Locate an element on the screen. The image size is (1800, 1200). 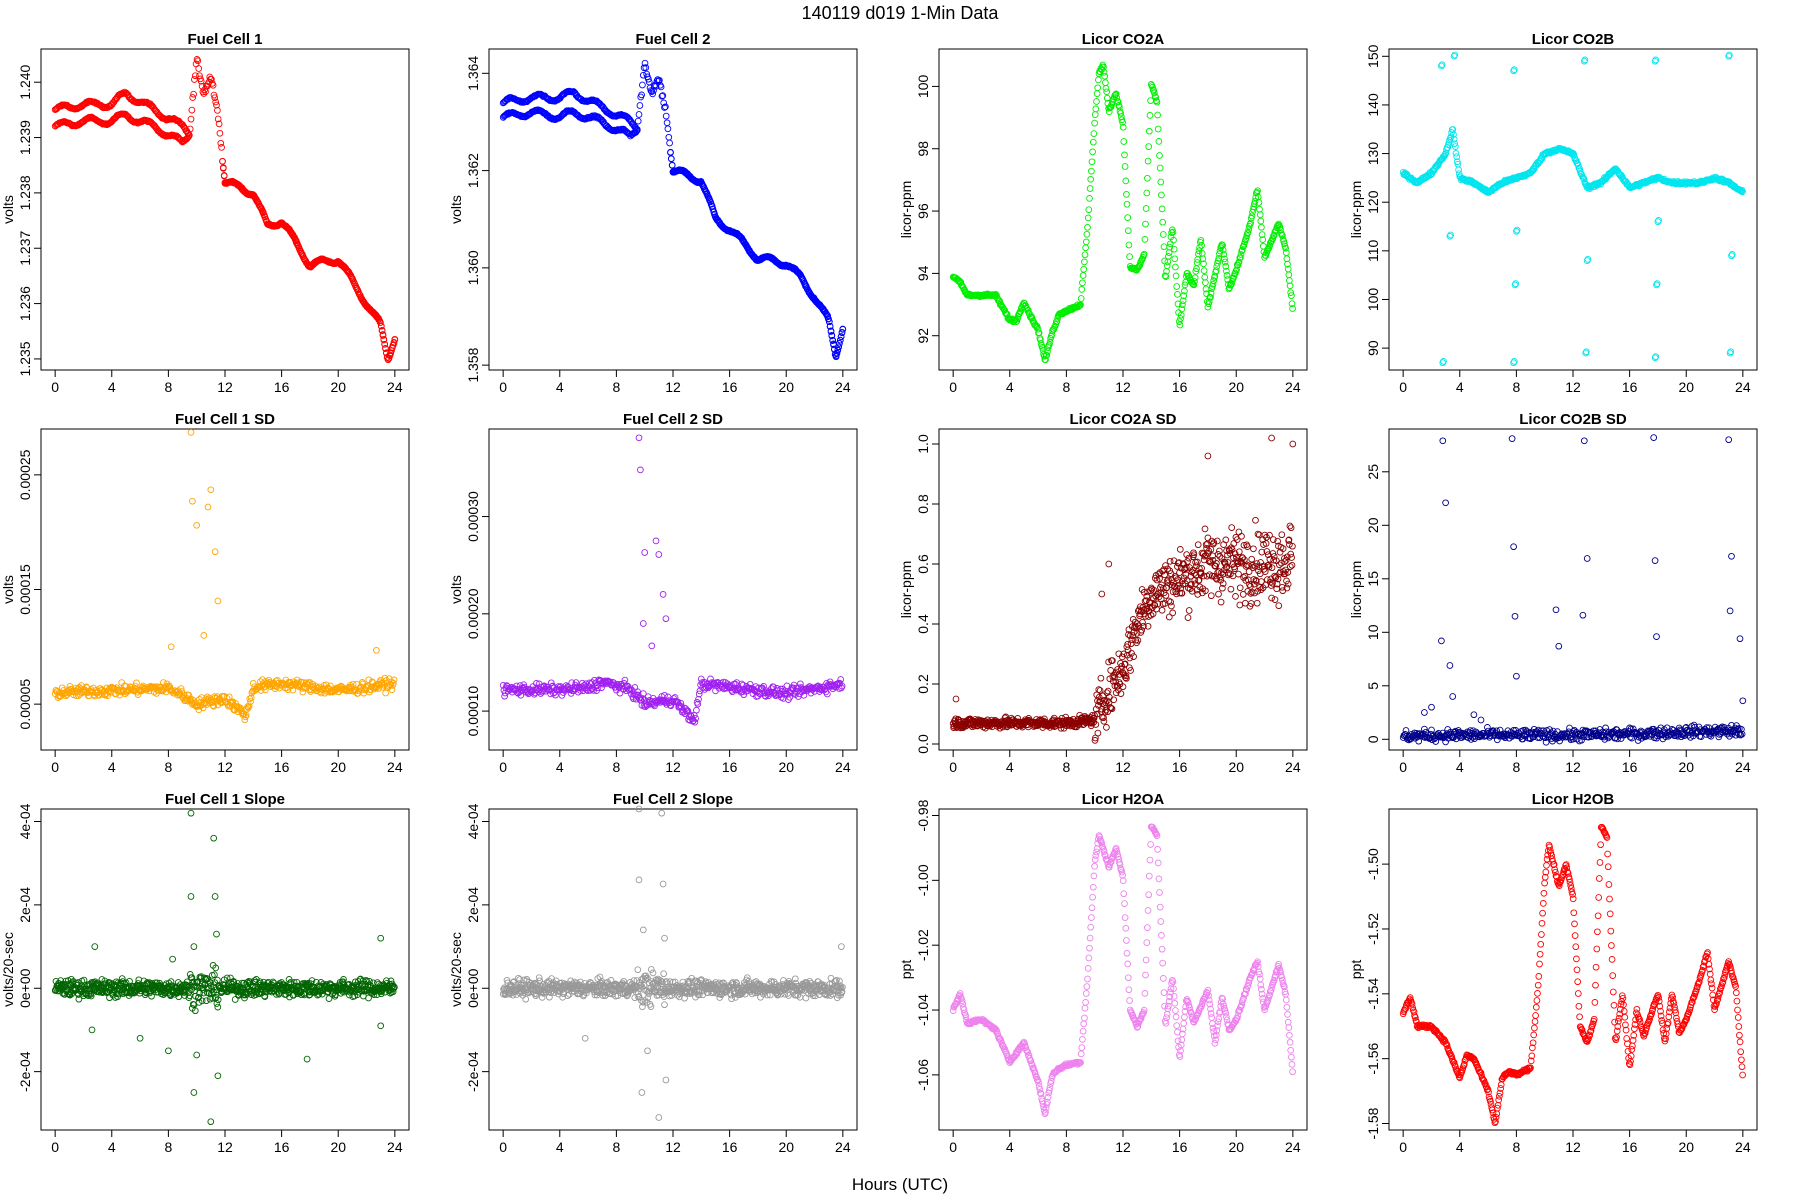
x-tick-label: 0 is located at coordinates (953, 387).